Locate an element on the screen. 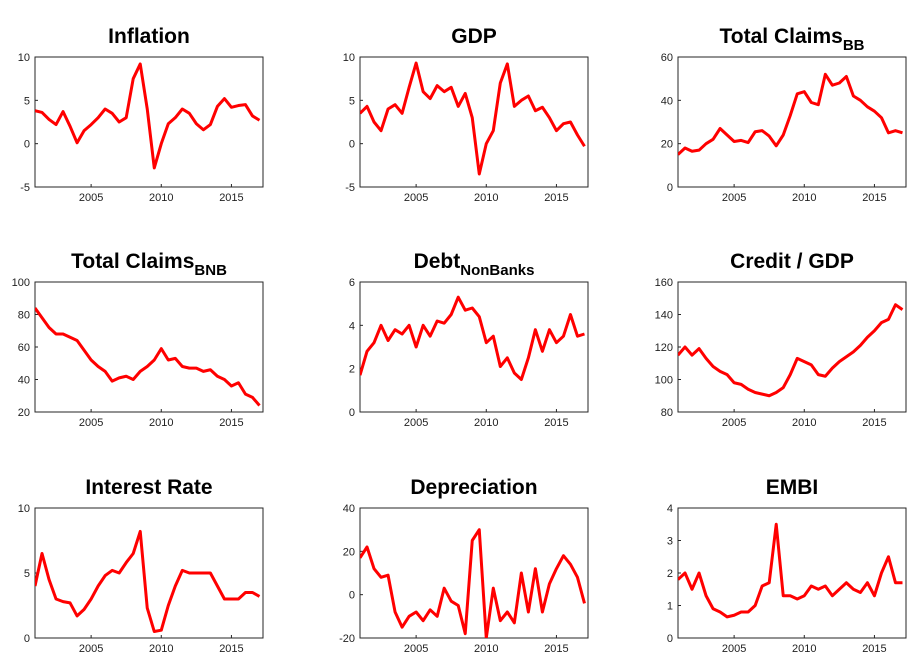  chart-title: Inflation is located at coordinates (149, 36).